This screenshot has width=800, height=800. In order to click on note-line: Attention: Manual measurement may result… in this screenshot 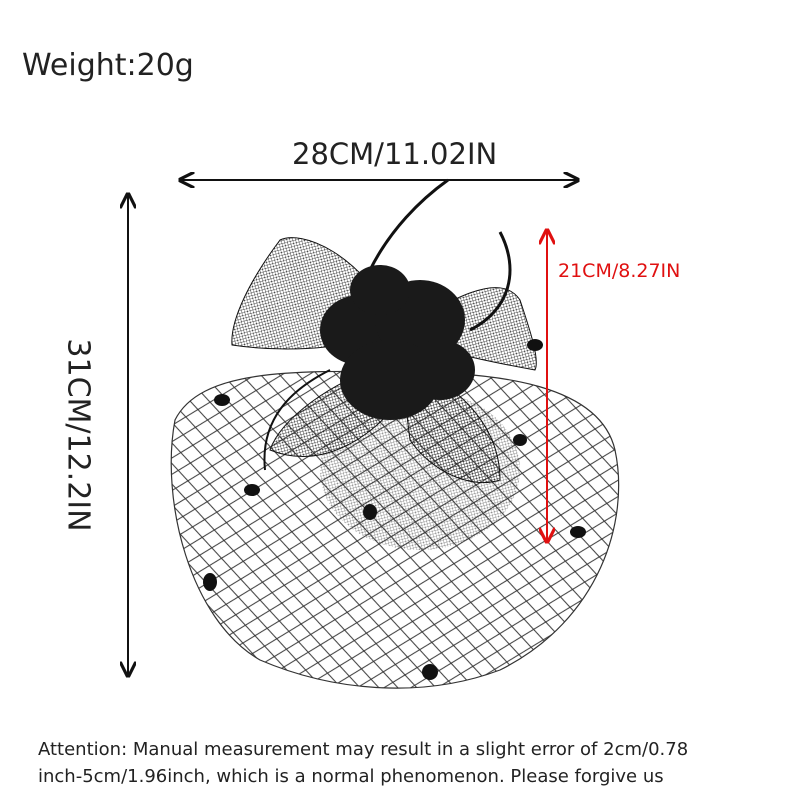, I will do `click(363, 749)`.